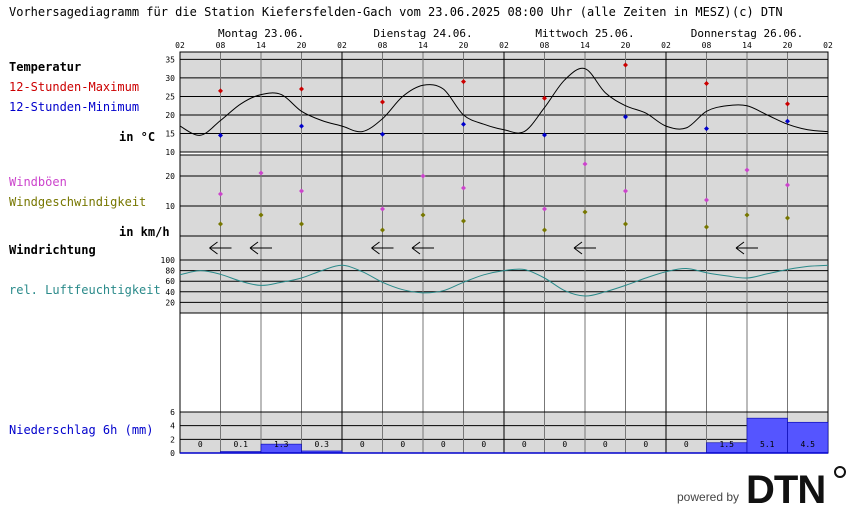 The width and height of the screenshot is (850, 524). Describe the element at coordinates (170, 115) in the screenshot. I see `temp-tick-label: 20` at that location.